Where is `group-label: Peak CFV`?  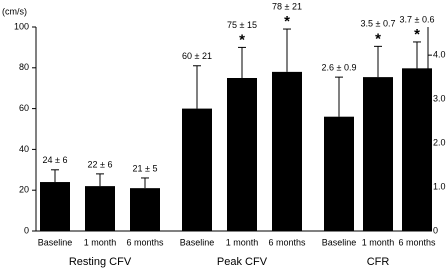
group-label: Peak CFV is located at coordinates (242, 262).